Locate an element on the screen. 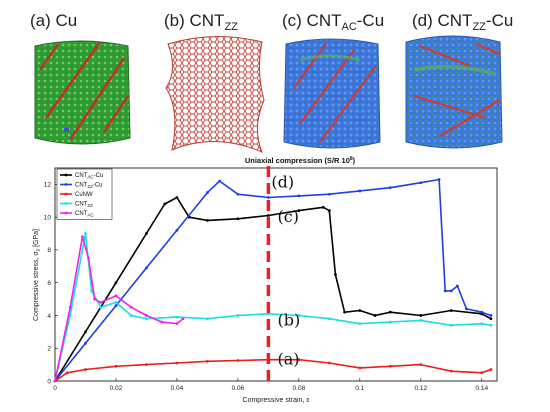  series-line-cnt-ac is located at coordinates (119, 309).